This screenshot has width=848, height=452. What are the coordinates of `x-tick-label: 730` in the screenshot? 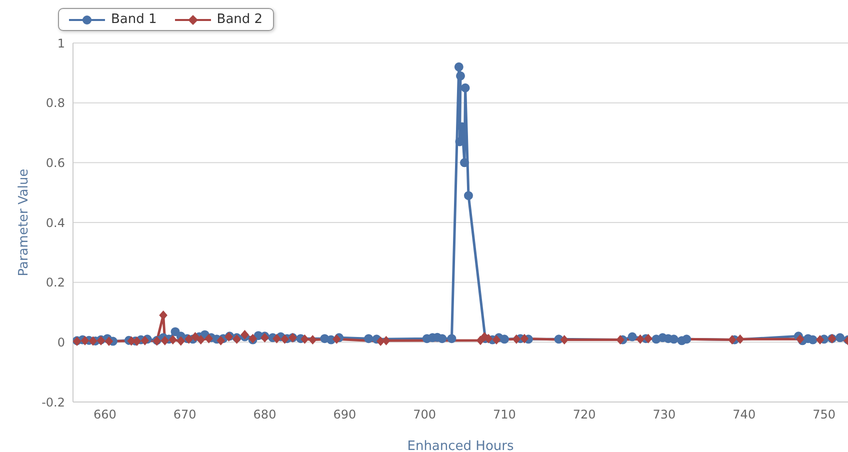 It's located at (664, 415).